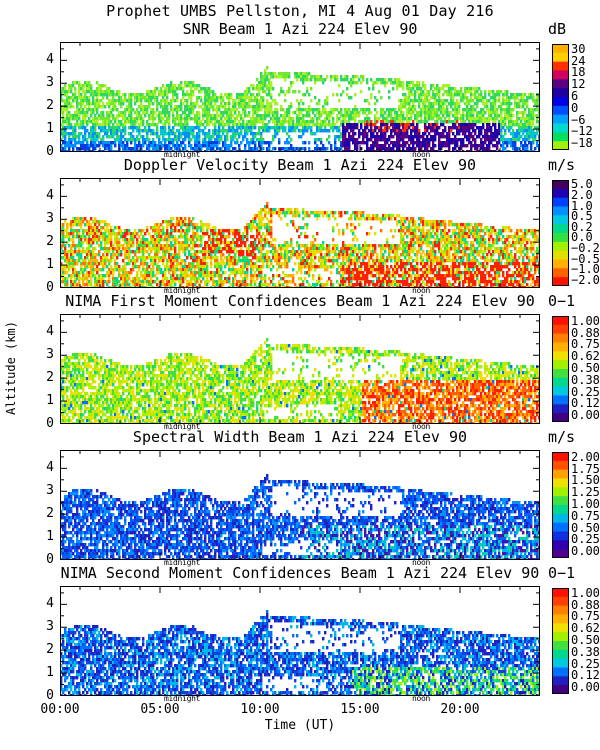 The image size is (600, 750). I want to click on colorbar-tick-label: 12, so click(578, 84).